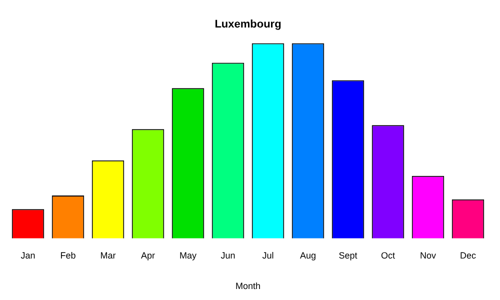  What do you see at coordinates (148, 255) in the screenshot?
I see `x-tick-label: Apr` at bounding box center [148, 255].